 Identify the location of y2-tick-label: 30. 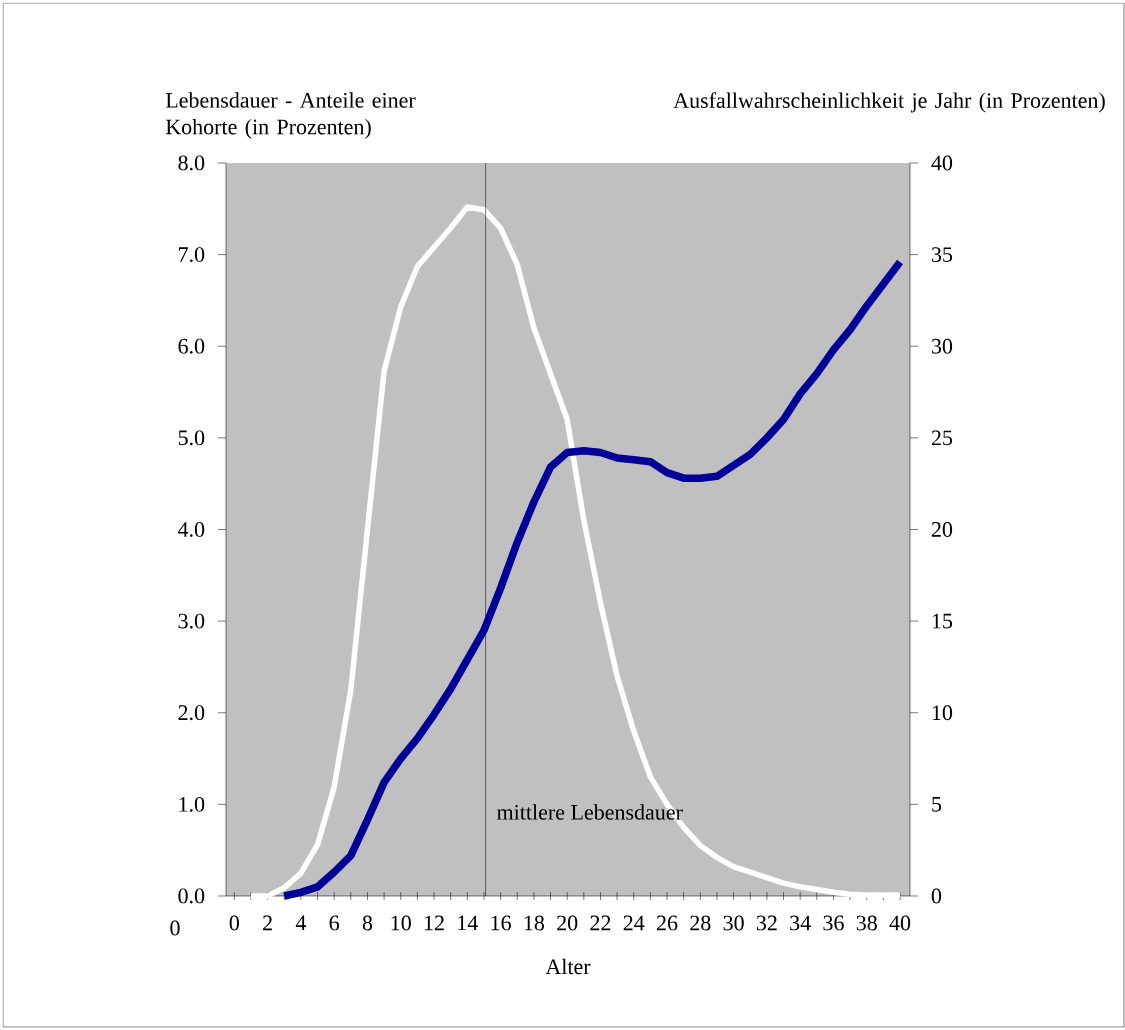
(942, 346).